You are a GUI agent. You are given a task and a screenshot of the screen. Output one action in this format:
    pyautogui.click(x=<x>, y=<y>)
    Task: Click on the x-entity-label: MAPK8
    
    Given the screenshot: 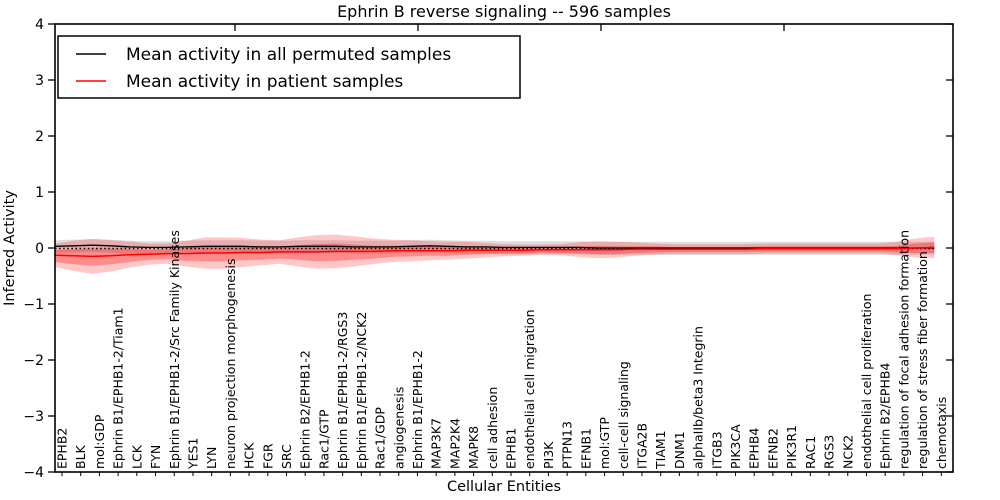 What is the action you would take?
    pyautogui.click(x=473, y=447)
    